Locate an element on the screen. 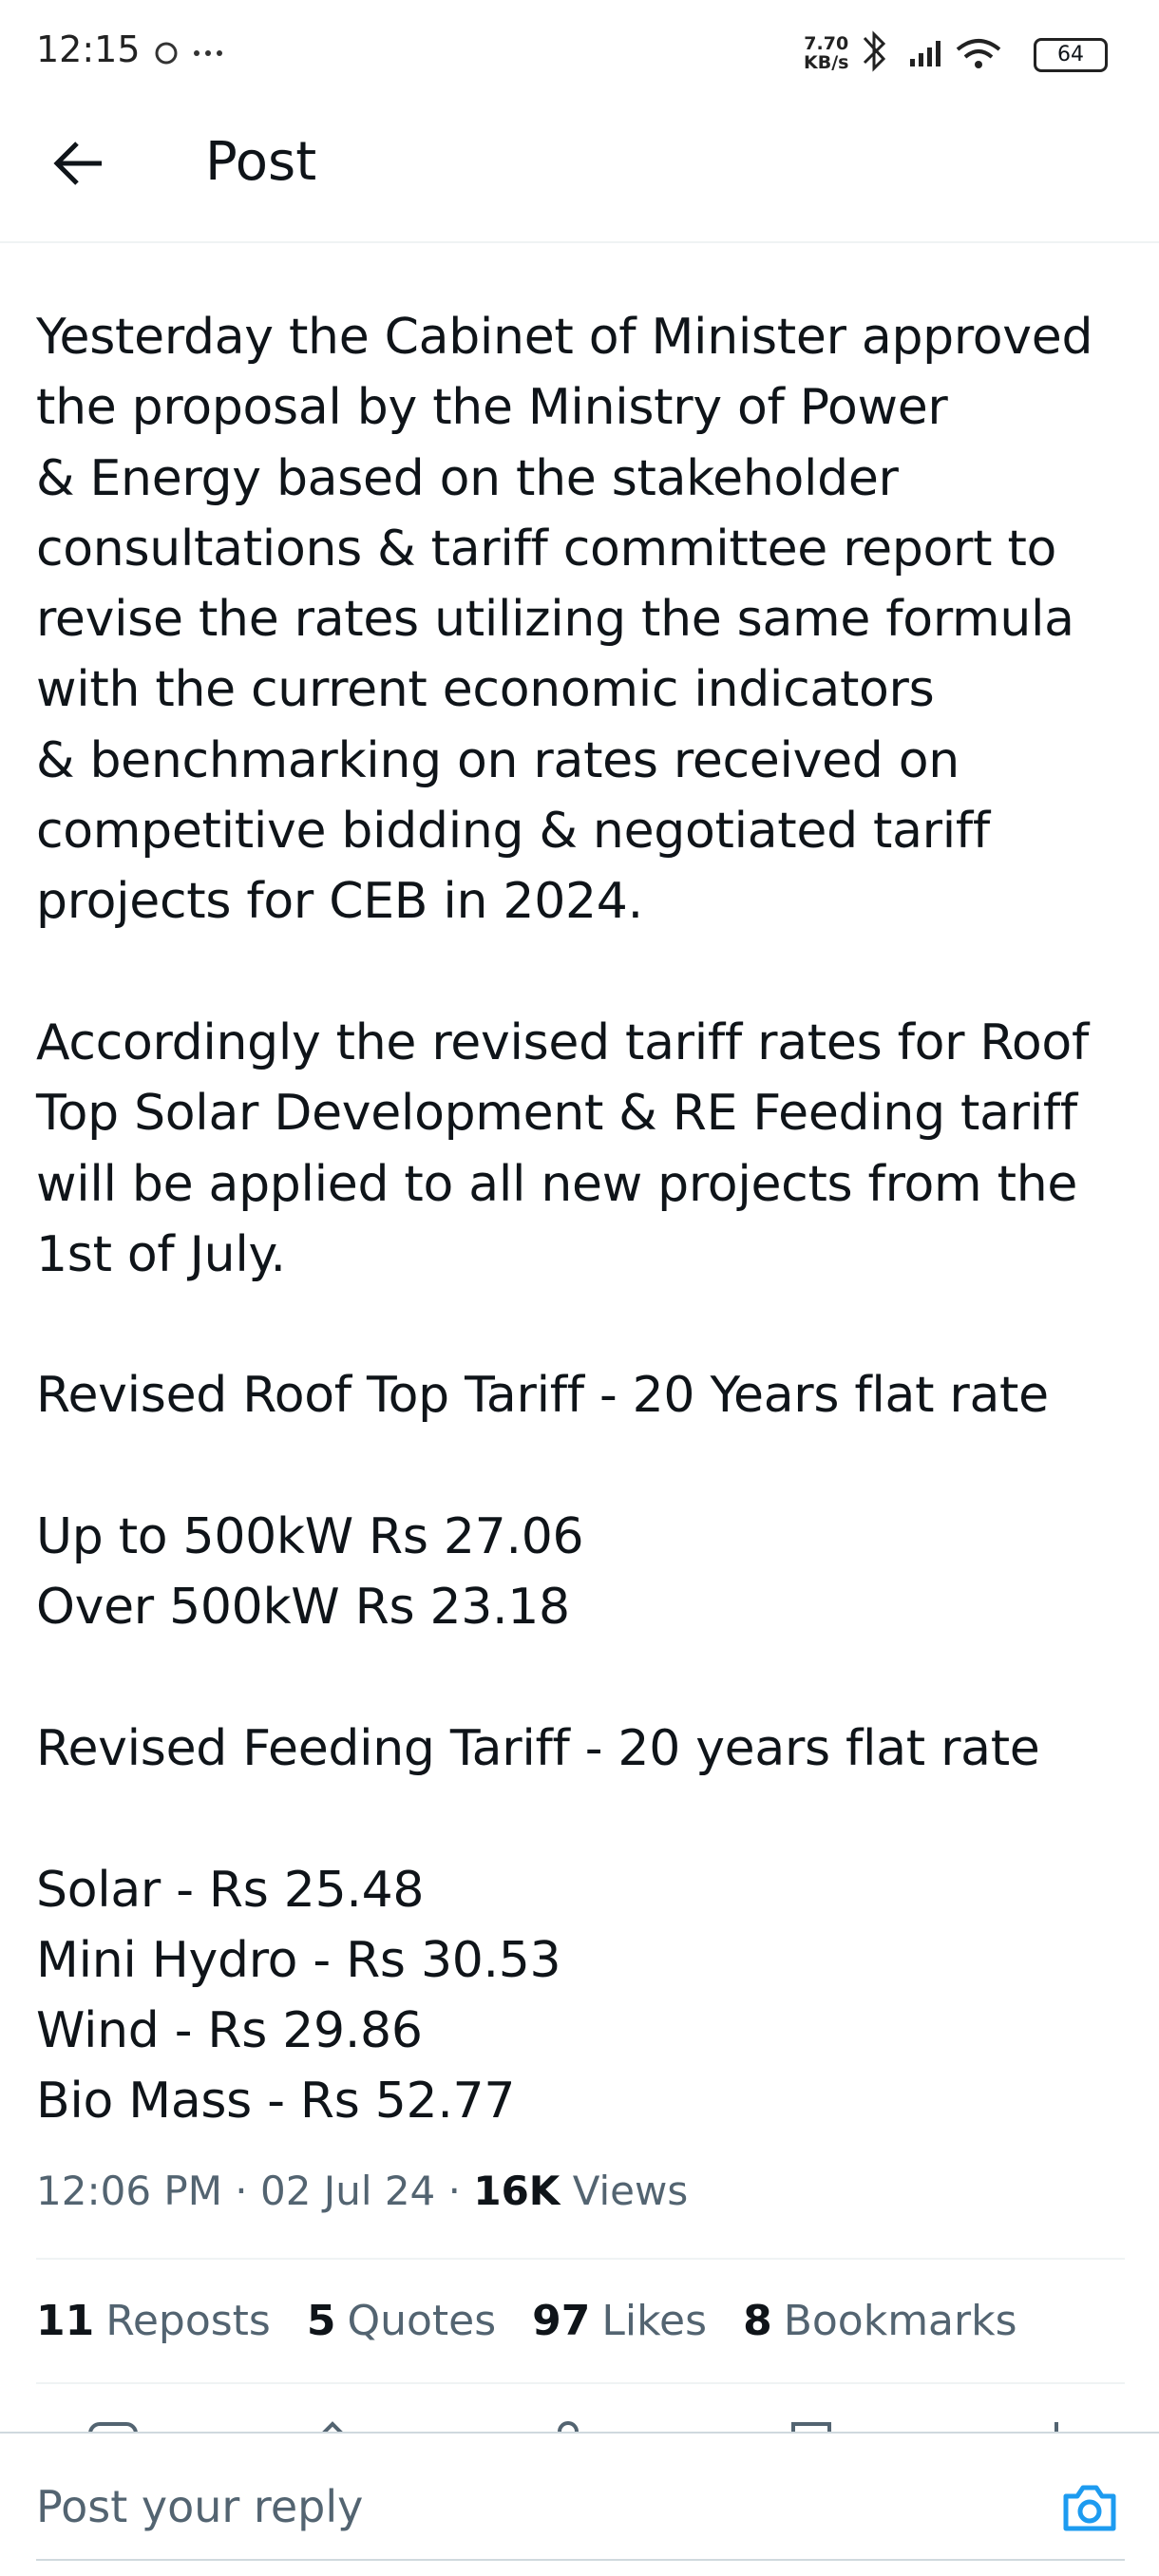 This screenshot has width=1159, height=2576. views-count: 16K is located at coordinates (516, 2191).